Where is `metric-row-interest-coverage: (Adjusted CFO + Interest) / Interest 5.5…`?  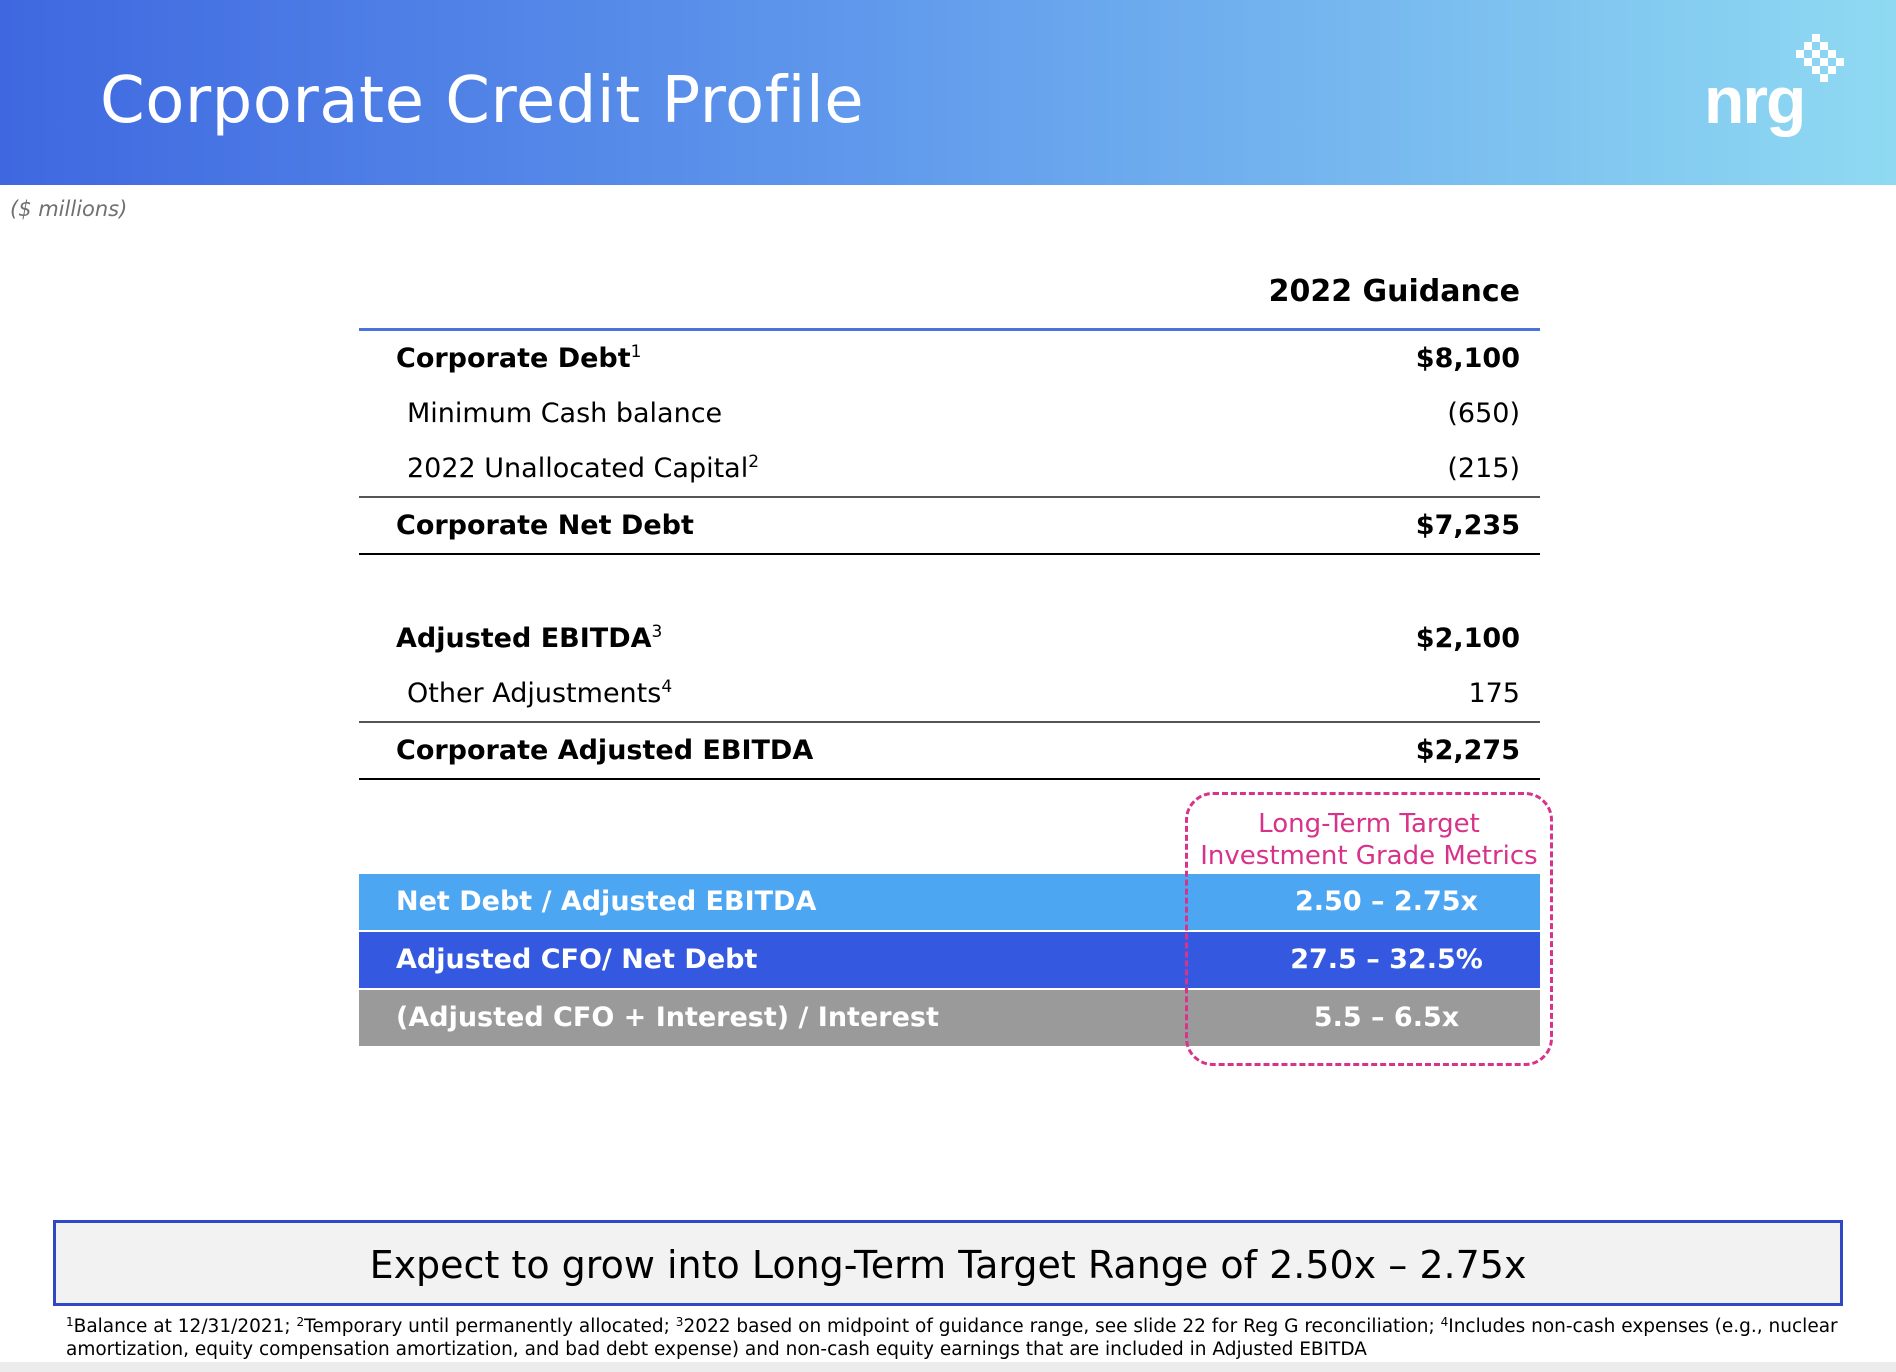
metric-row-interest-coverage: (Adjusted CFO + Interest) / Interest 5.5… is located at coordinates (949, 1018).